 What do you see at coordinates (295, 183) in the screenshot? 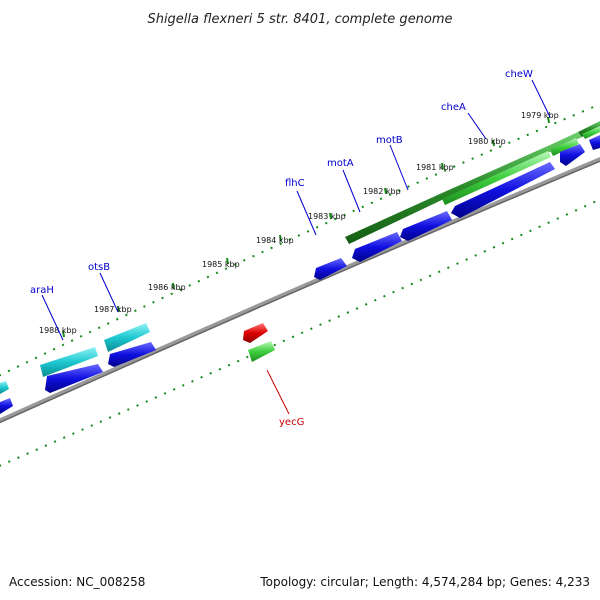
I see `gene-label-flhC: flhC` at bounding box center [295, 183].